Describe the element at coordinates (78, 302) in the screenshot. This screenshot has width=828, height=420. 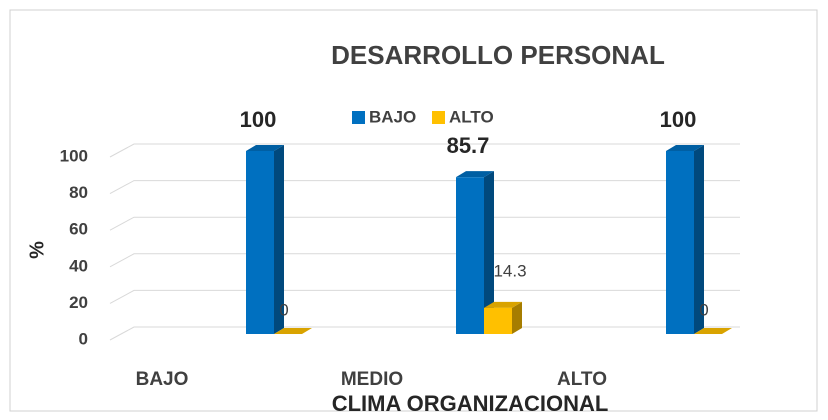
I see `y-tick-label: 20` at that location.